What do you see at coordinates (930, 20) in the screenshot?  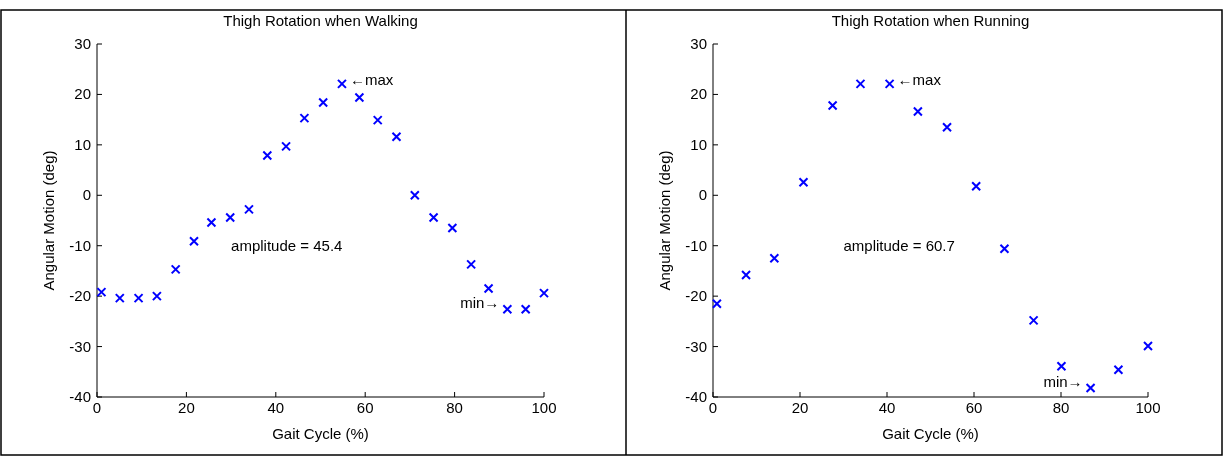 I see `chart-title: Thigh Rotation when Running` at bounding box center [930, 20].